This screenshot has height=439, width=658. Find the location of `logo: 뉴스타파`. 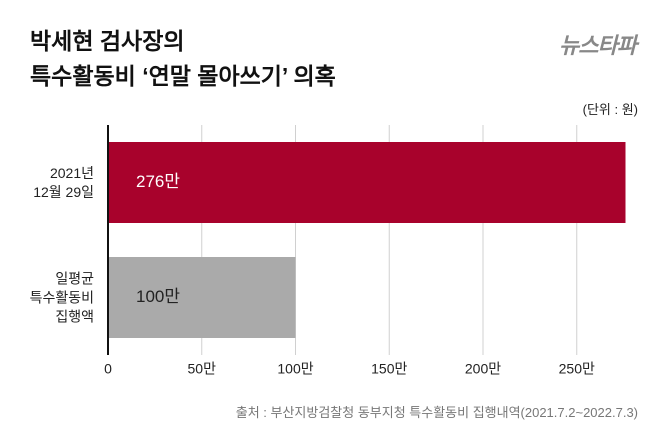

logo: 뉴스타파 is located at coordinates (598, 45).